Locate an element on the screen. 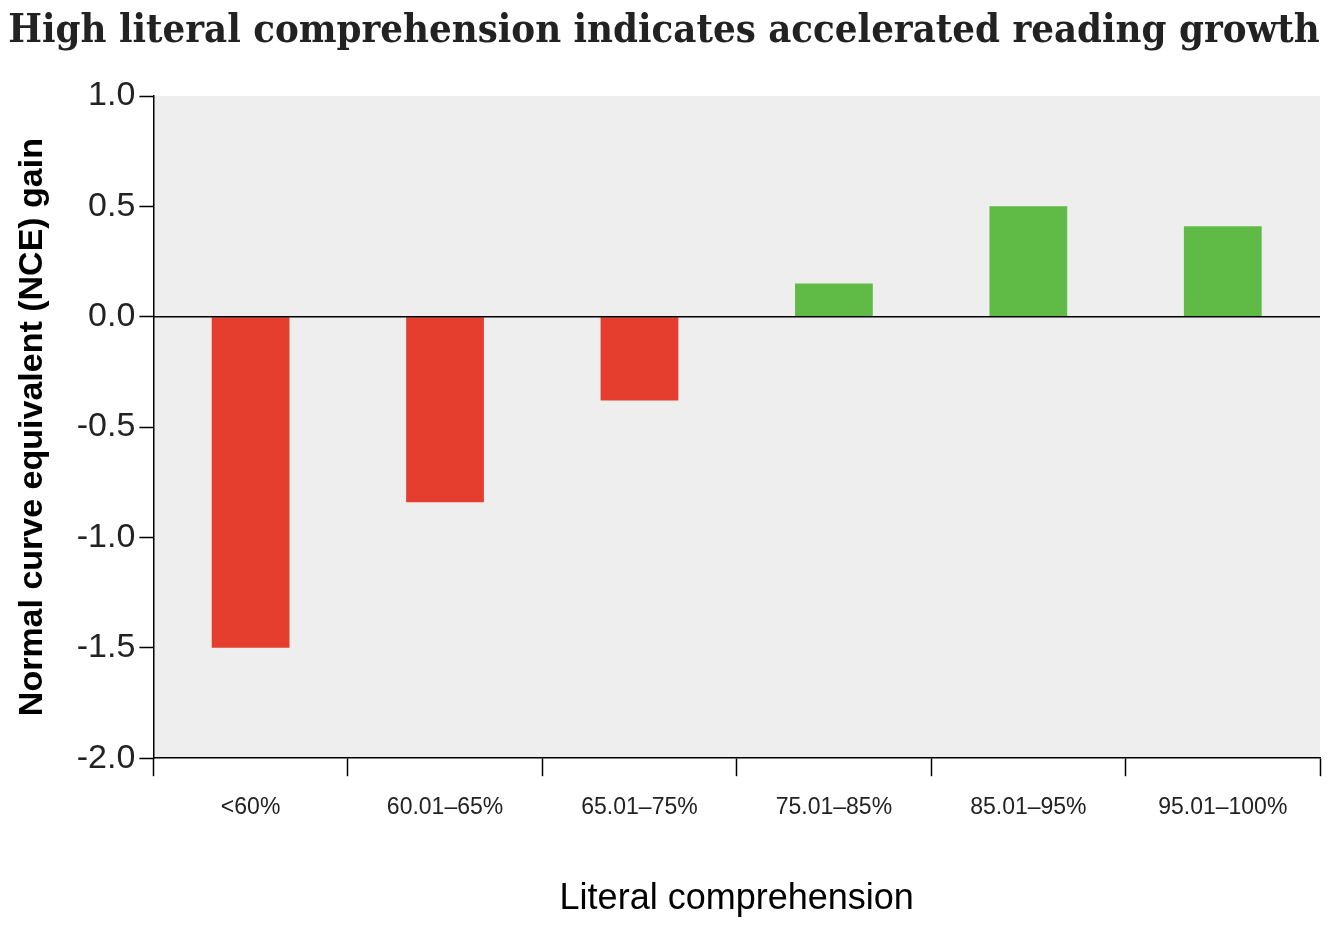 Image resolution: width=1332 pixels, height=933 pixels. x-tick-label: 95.01–100% is located at coordinates (1223, 806).